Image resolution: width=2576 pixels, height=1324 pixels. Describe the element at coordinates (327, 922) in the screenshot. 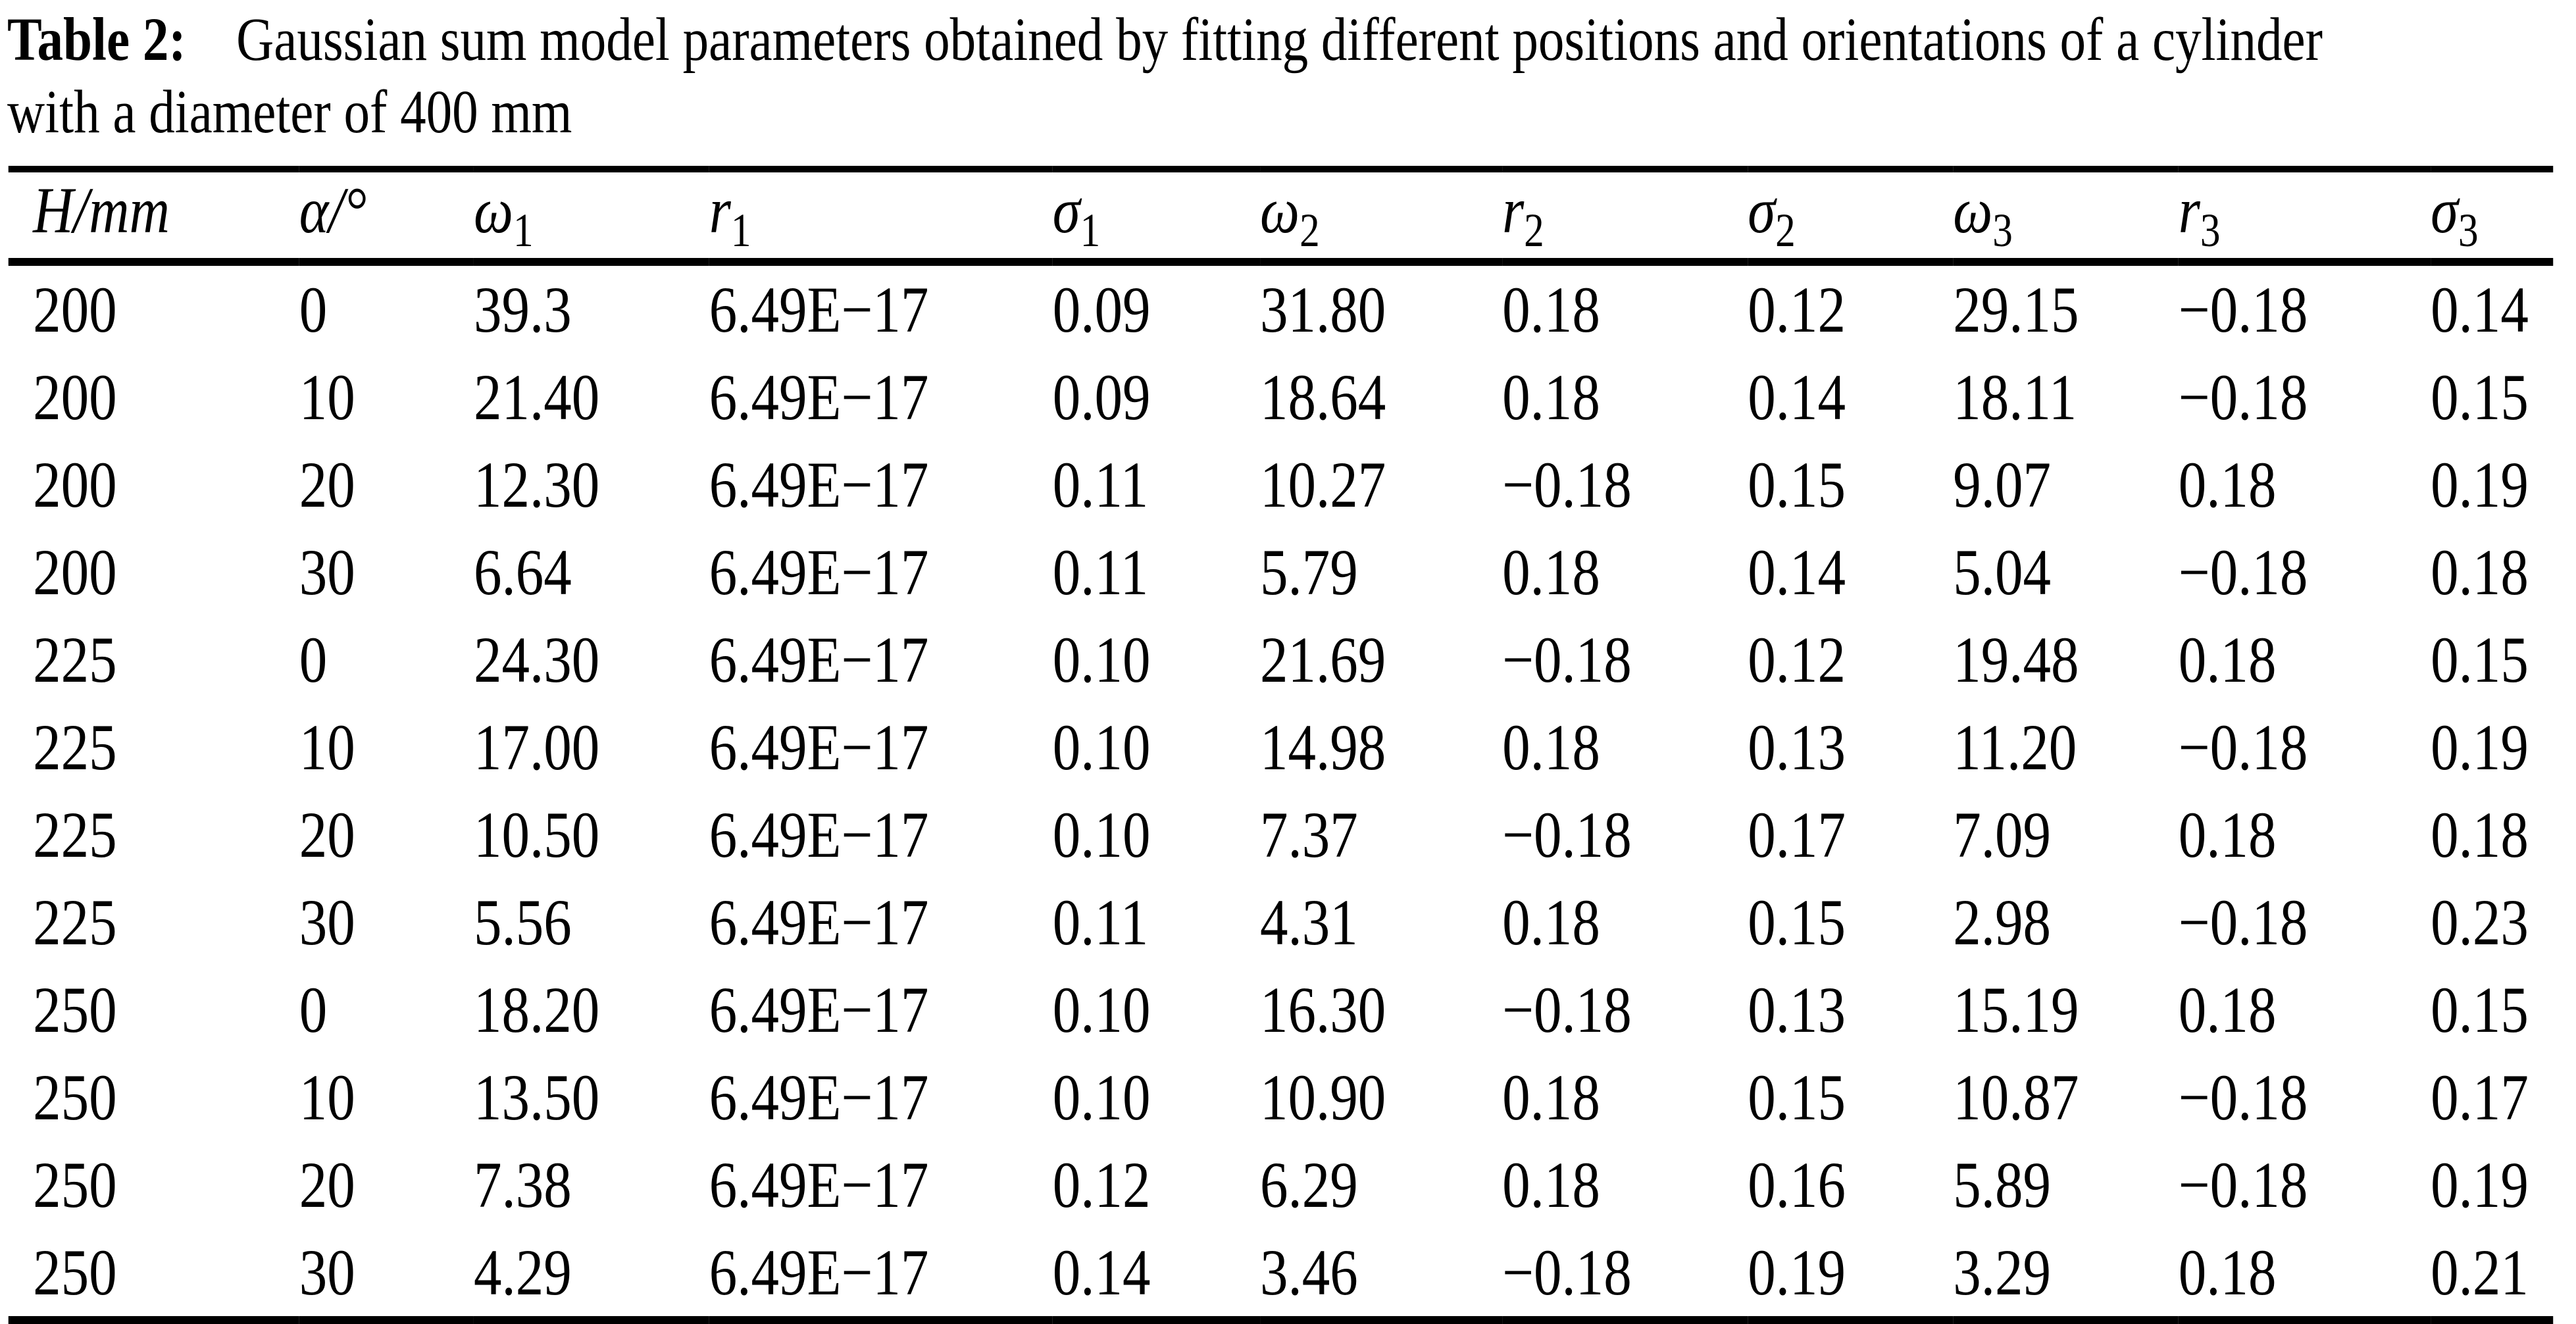

I see `cell: 30` at that location.